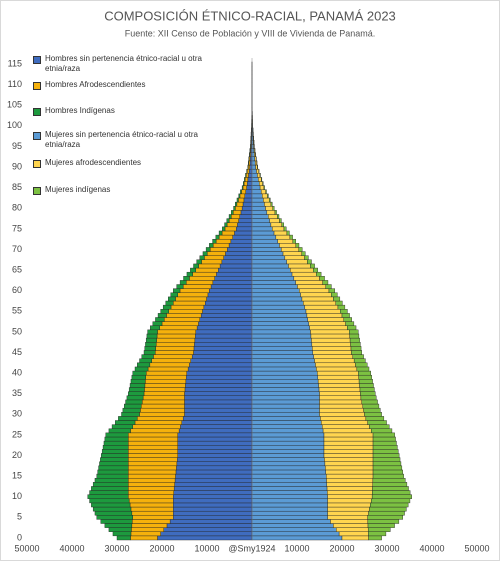  Describe the element at coordinates (341, 548) in the screenshot. I see `x-tick-label: 20000` at that location.